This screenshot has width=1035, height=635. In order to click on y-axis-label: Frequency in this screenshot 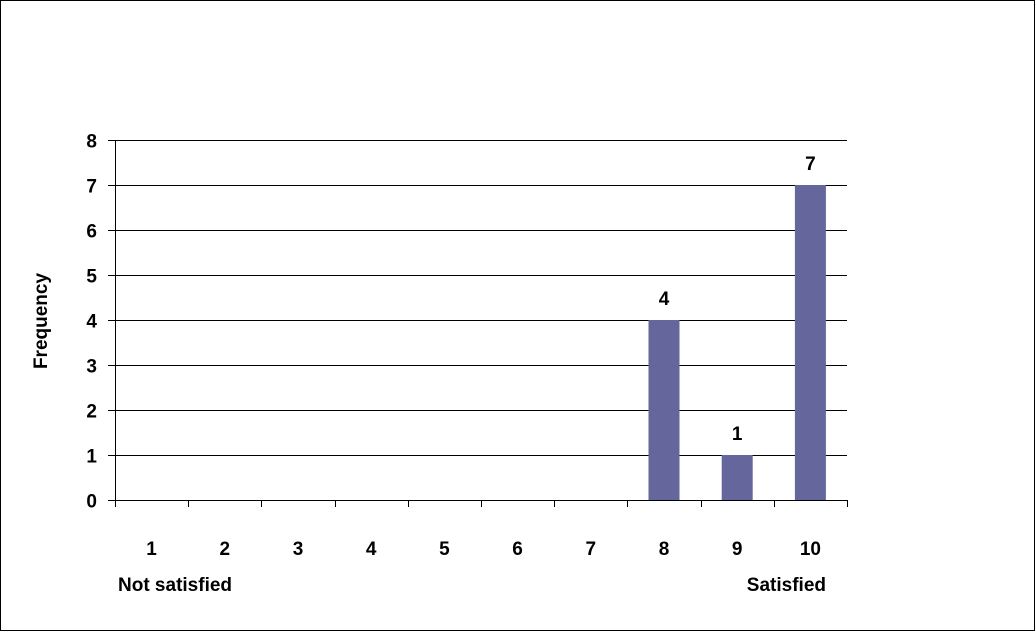, I will do `click(41, 321)`.